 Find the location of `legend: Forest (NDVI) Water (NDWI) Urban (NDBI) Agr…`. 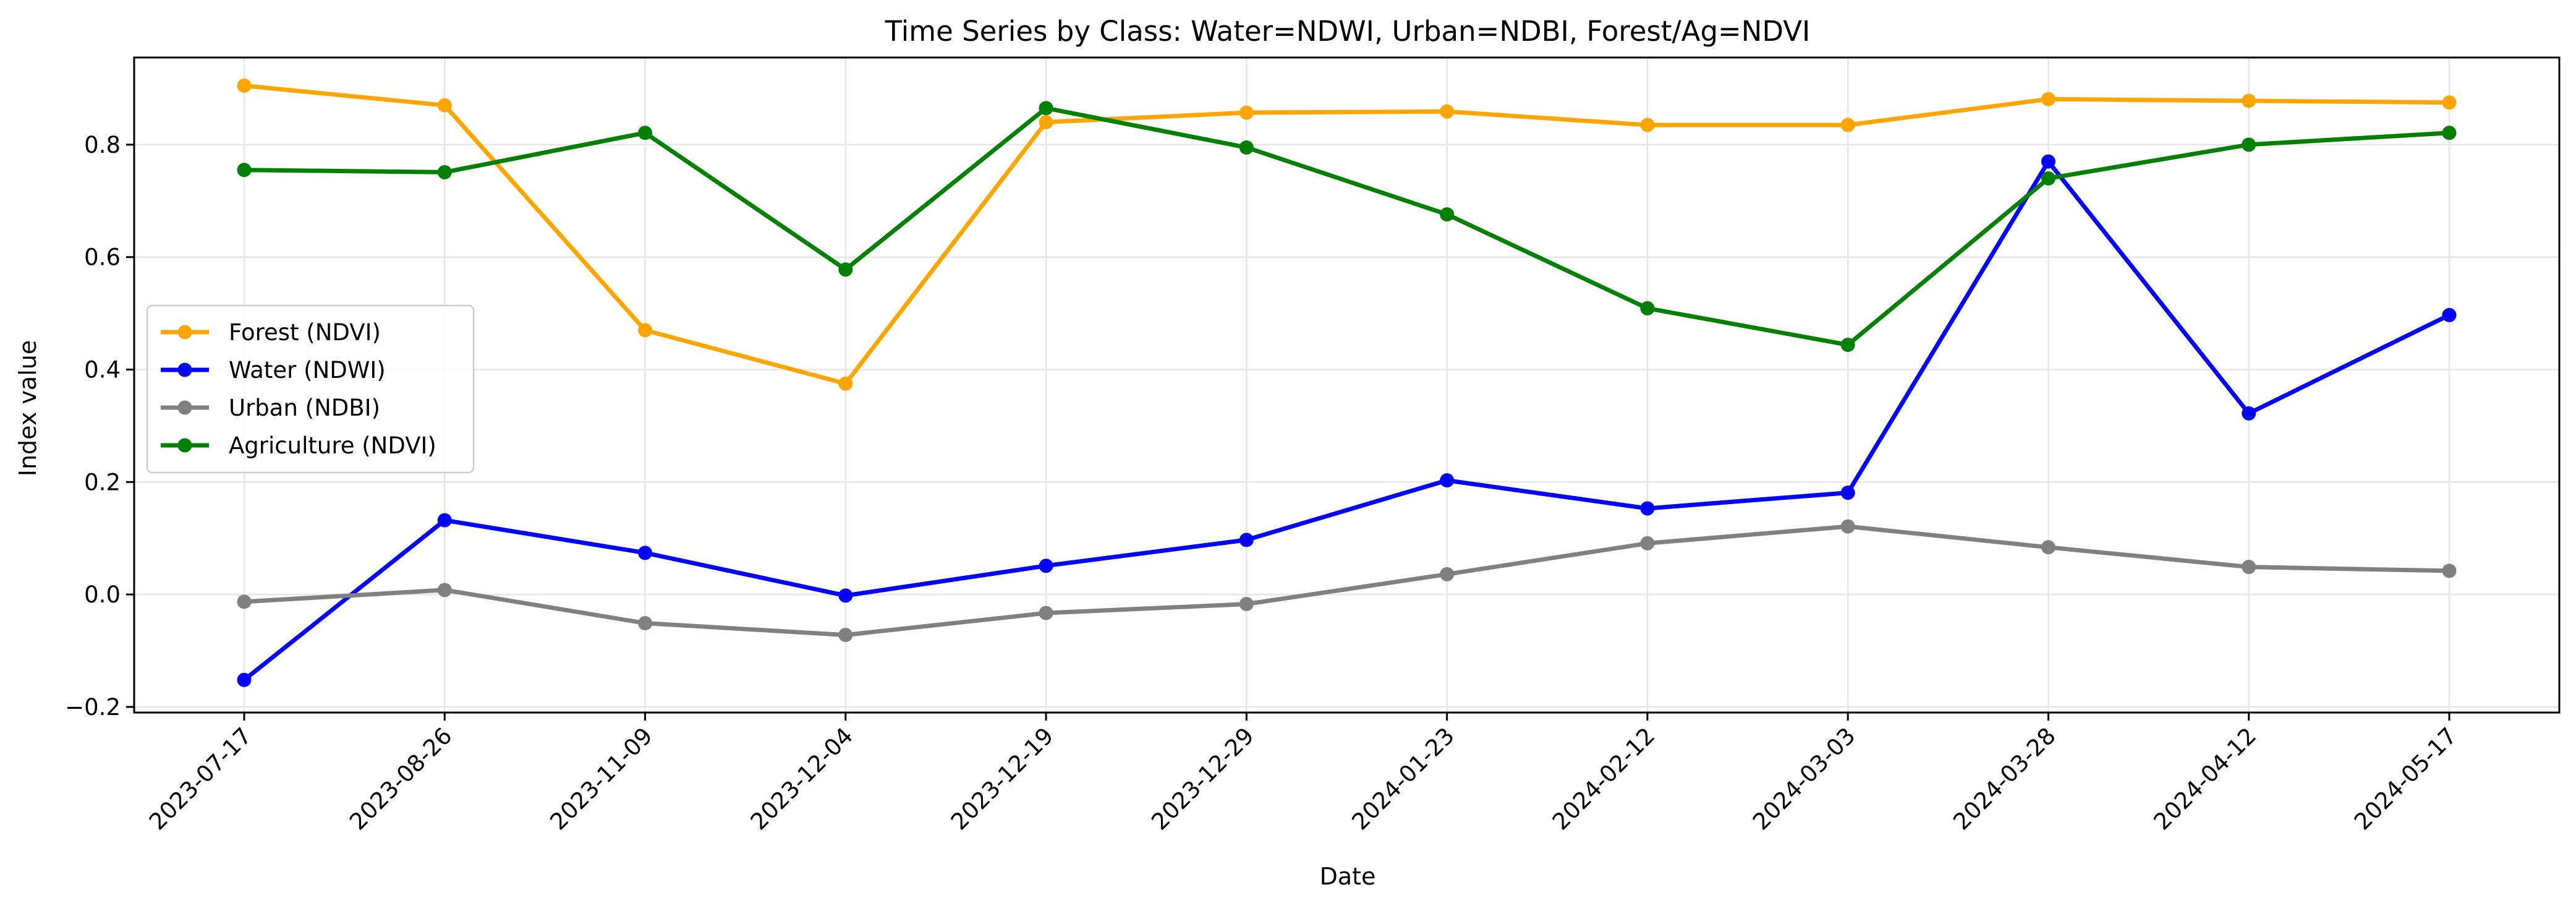

legend: Forest (NDVI) Water (NDWI) Urban (NDBI) Agr… is located at coordinates (310, 389).